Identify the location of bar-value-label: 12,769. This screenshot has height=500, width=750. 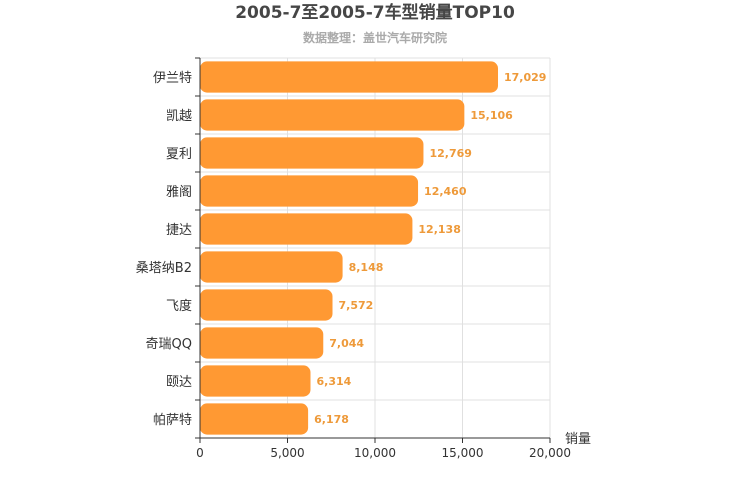
(450, 153).